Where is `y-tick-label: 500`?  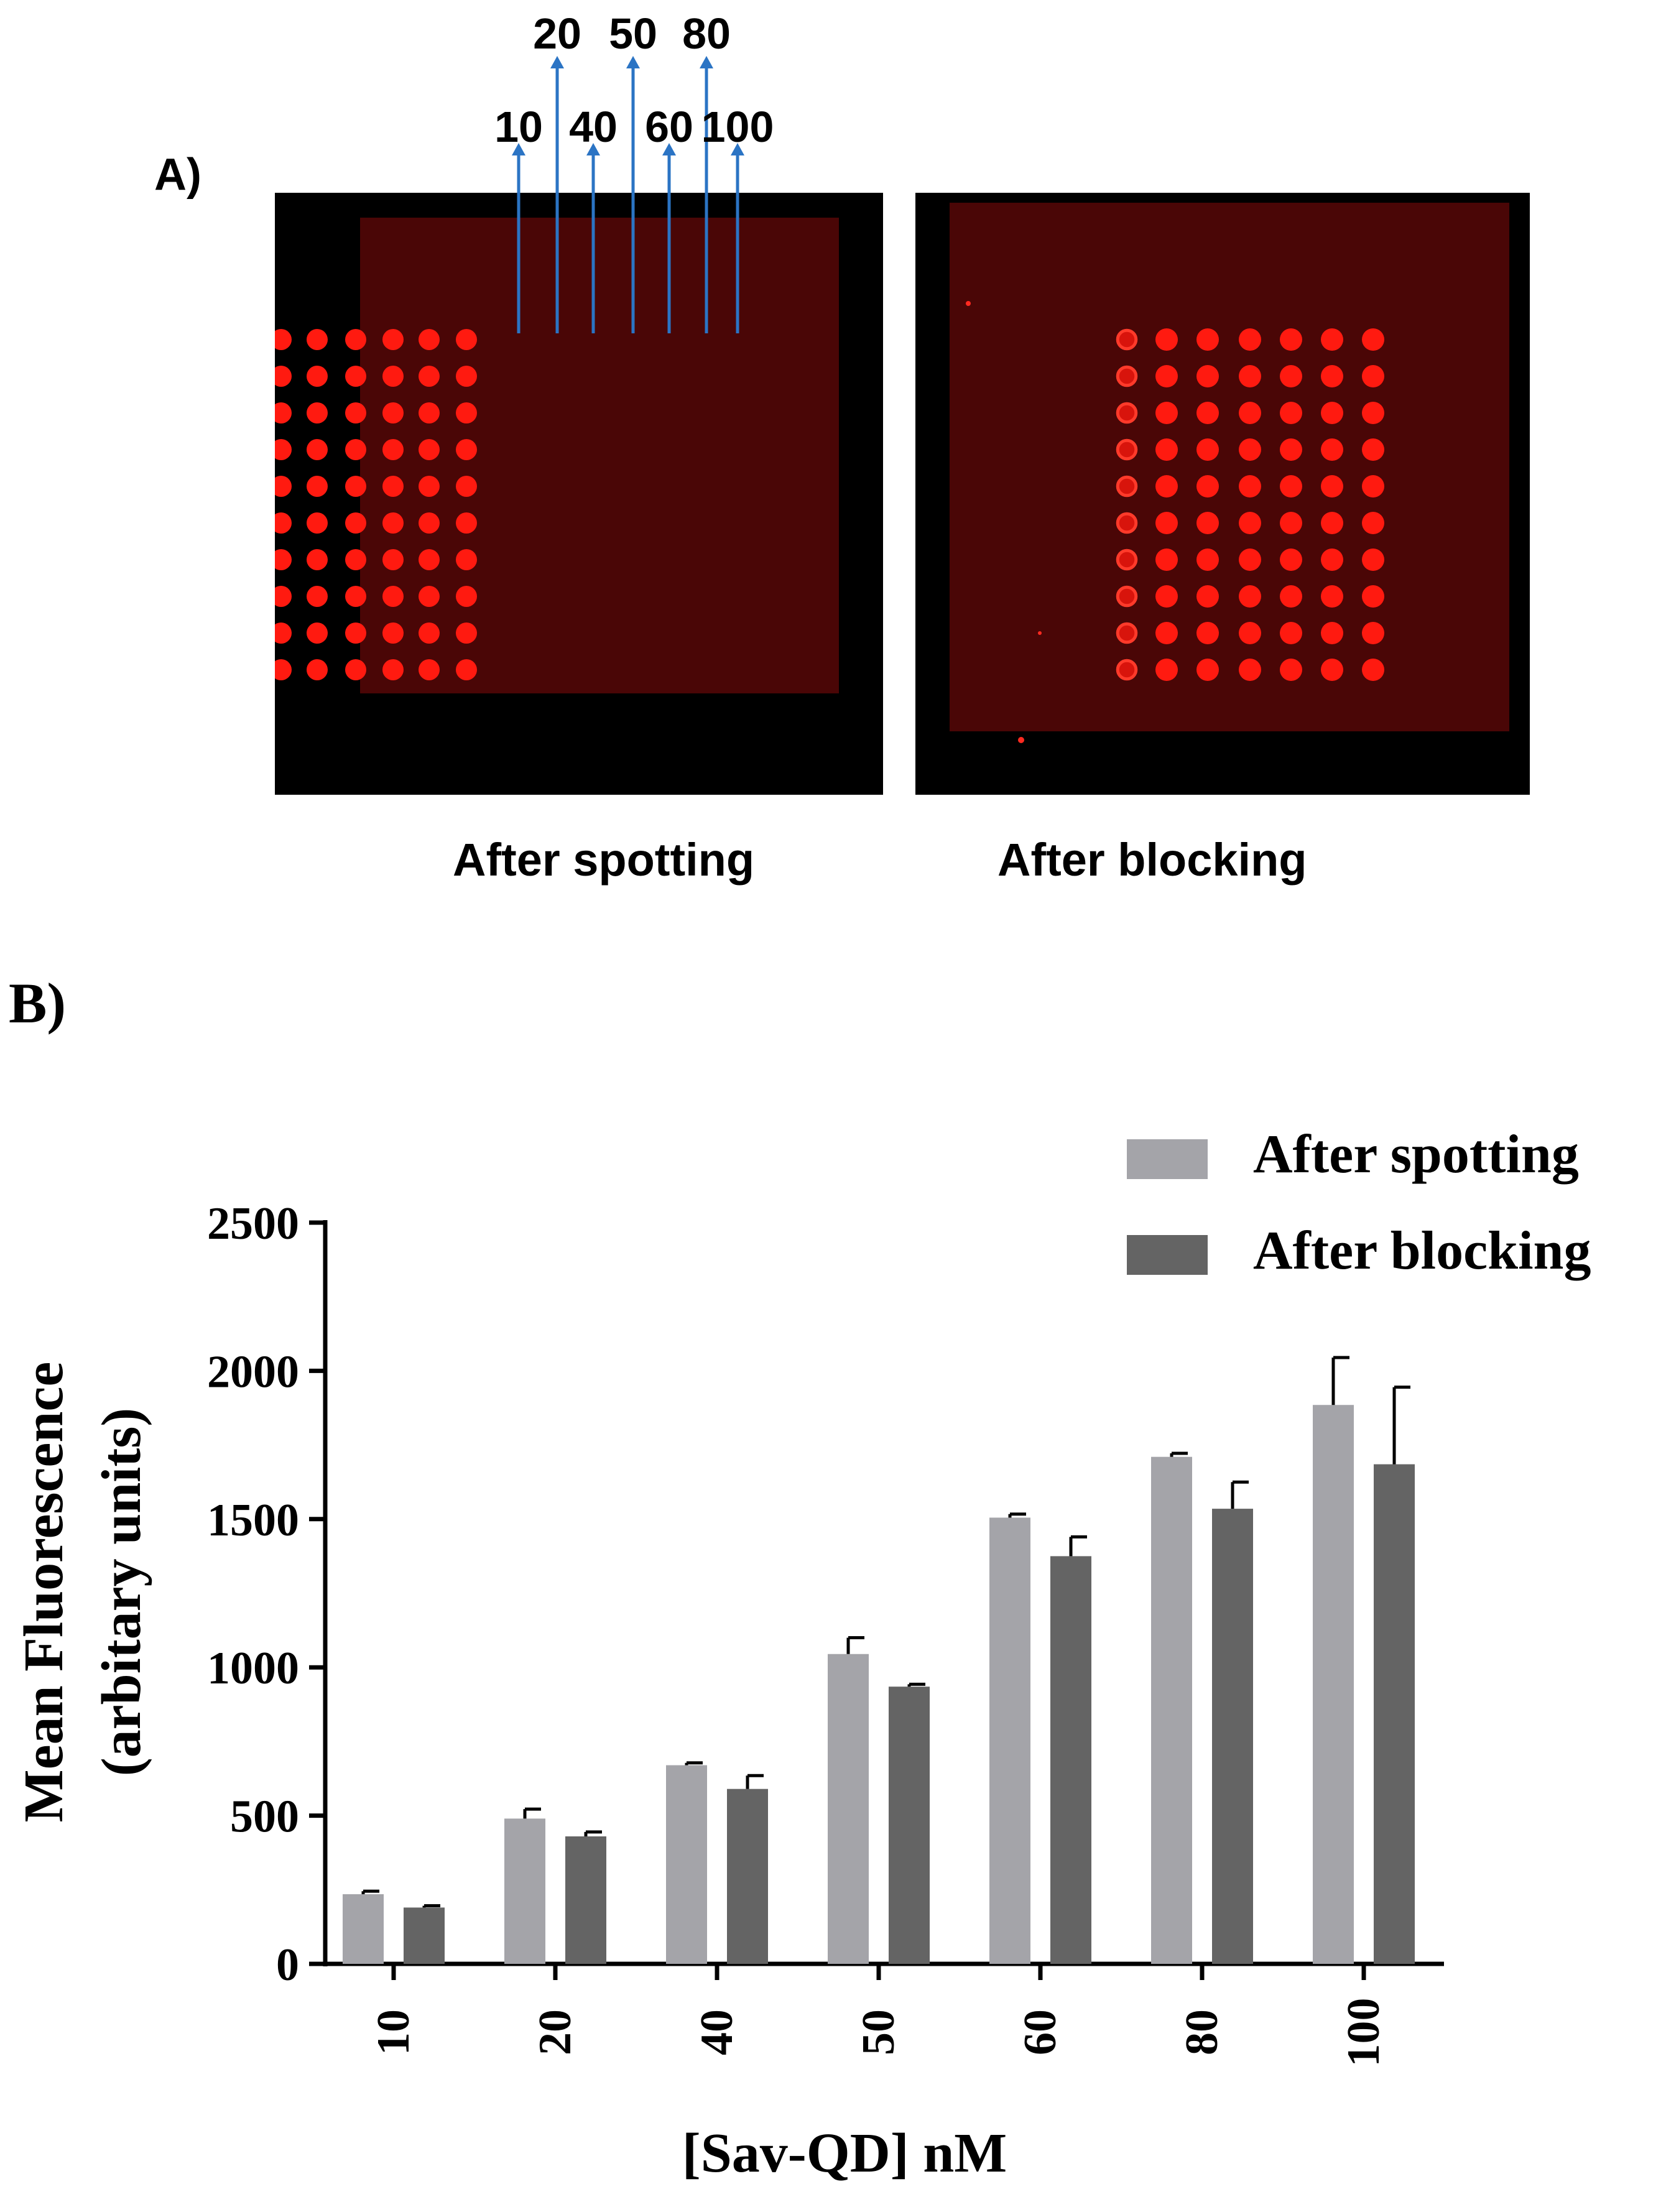 y-tick-label: 500 is located at coordinates (264, 1817).